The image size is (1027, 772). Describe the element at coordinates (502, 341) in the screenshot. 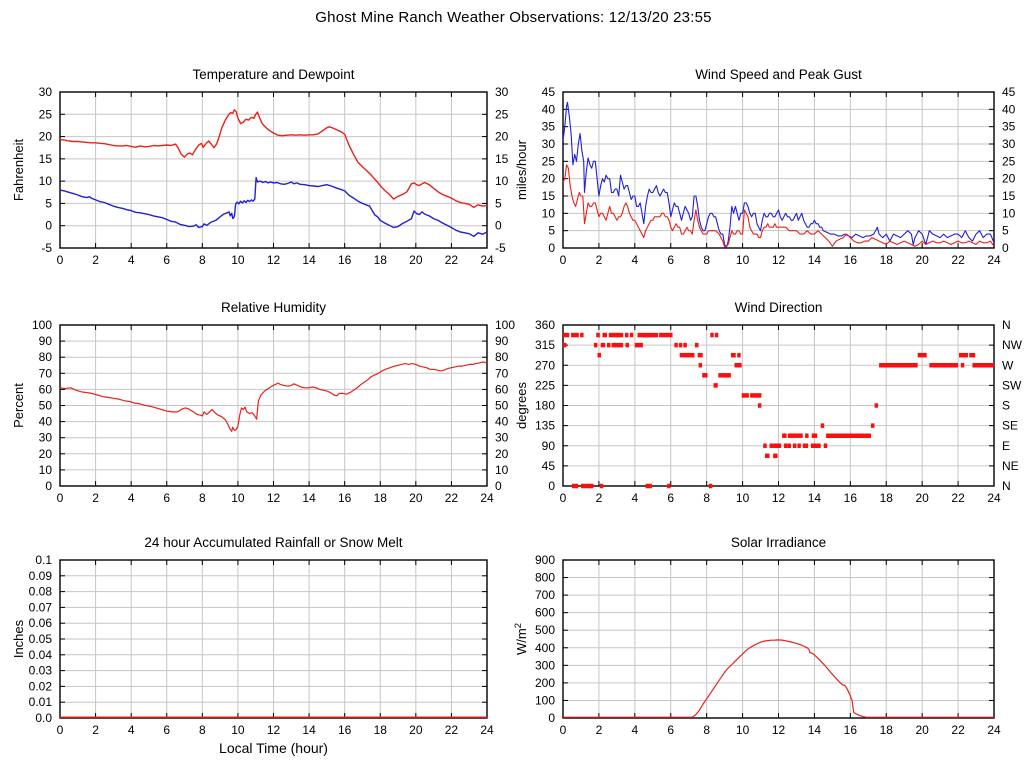

I see `y-tick-label-right: 90` at that location.